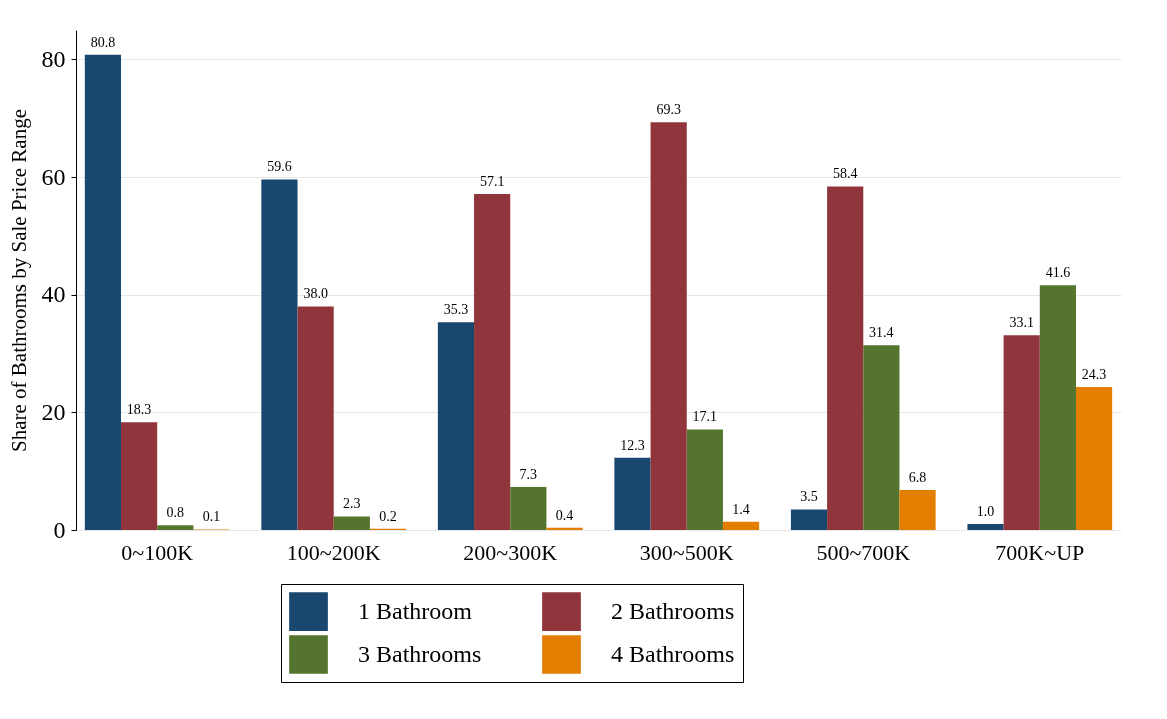 This screenshot has width=1167, height=719. Describe the element at coordinates (279, 167) in the screenshot. I see `data-label: 59.6` at that location.